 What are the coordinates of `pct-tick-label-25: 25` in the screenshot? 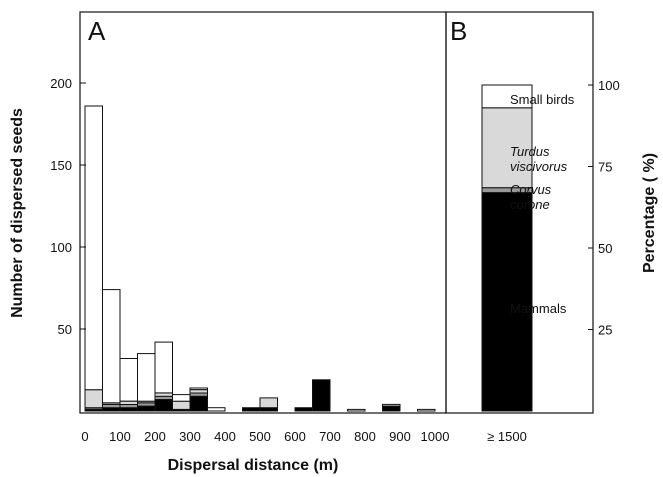 It's located at (605, 330).